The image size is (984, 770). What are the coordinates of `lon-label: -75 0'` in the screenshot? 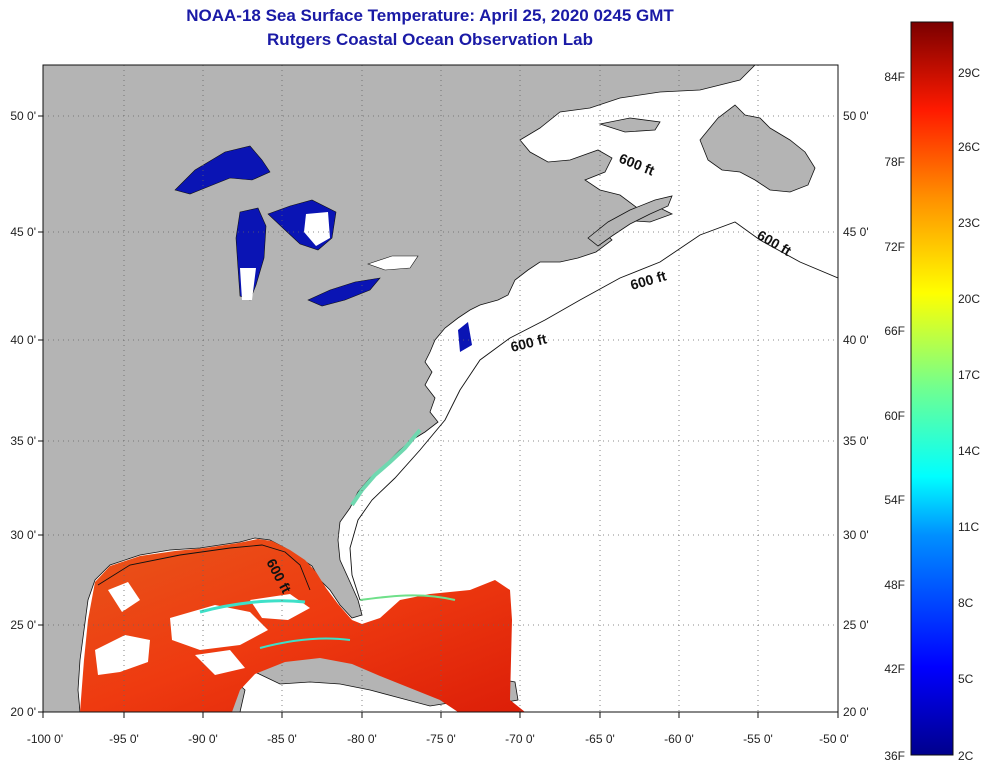 It's located at (441, 739).